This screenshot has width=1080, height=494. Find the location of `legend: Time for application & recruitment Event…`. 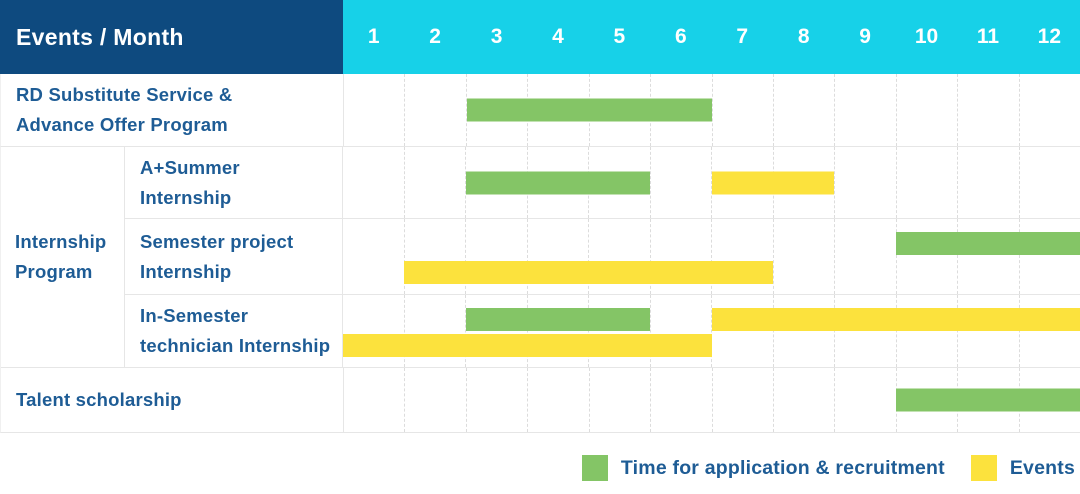

legend: Time for application & recruitment Event… is located at coordinates (828, 468).